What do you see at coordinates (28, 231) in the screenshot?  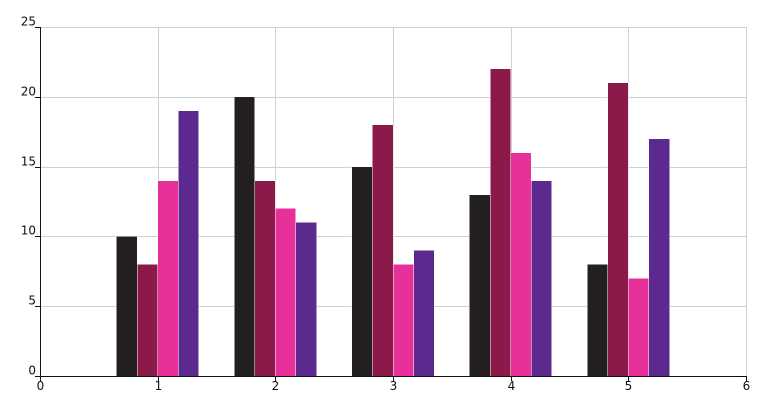 I see `y-tick-label: 10` at bounding box center [28, 231].